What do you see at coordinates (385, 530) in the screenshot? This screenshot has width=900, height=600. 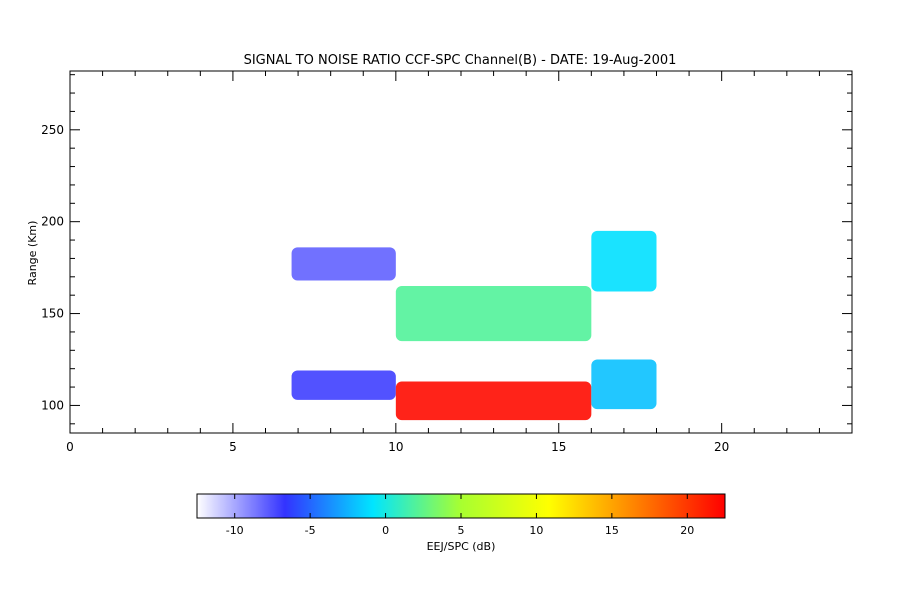 I see `colorbar-tick-label: 0` at bounding box center [385, 530].